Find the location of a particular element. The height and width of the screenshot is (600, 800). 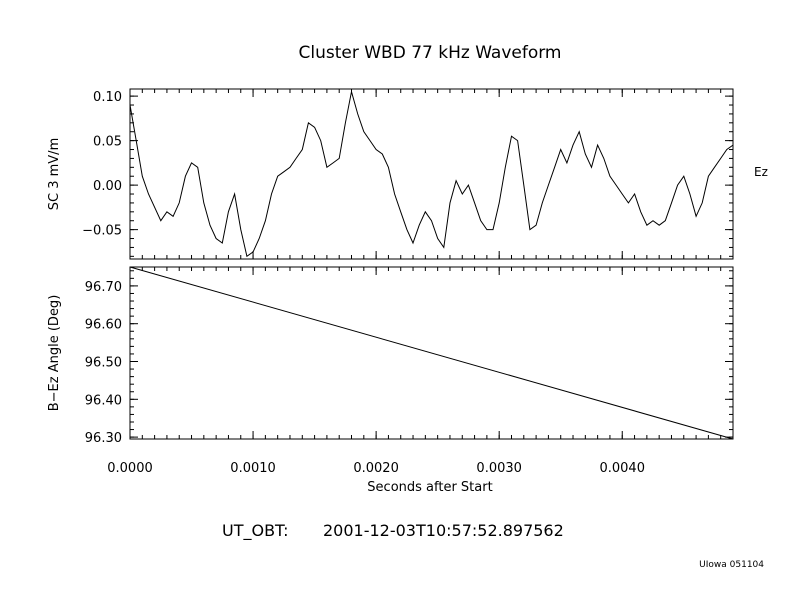

x-axis-label: Seconds after Start is located at coordinates (429, 487).